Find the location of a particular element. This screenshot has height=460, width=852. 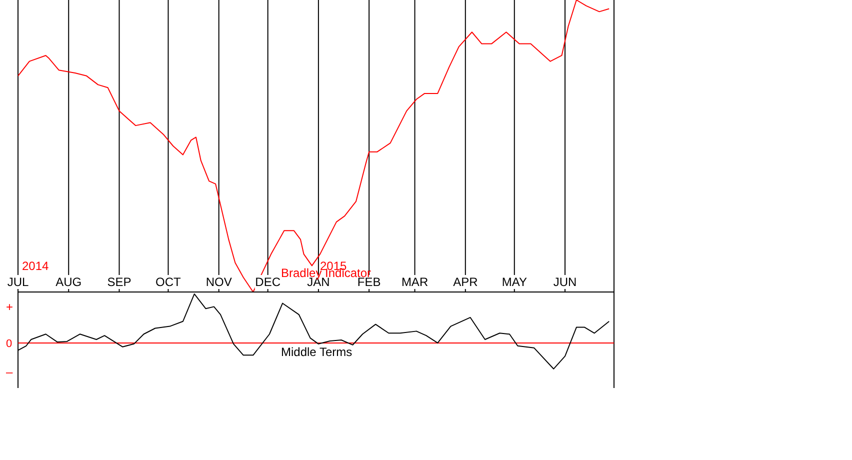

x-tick-label: JUN is located at coordinates (565, 282).